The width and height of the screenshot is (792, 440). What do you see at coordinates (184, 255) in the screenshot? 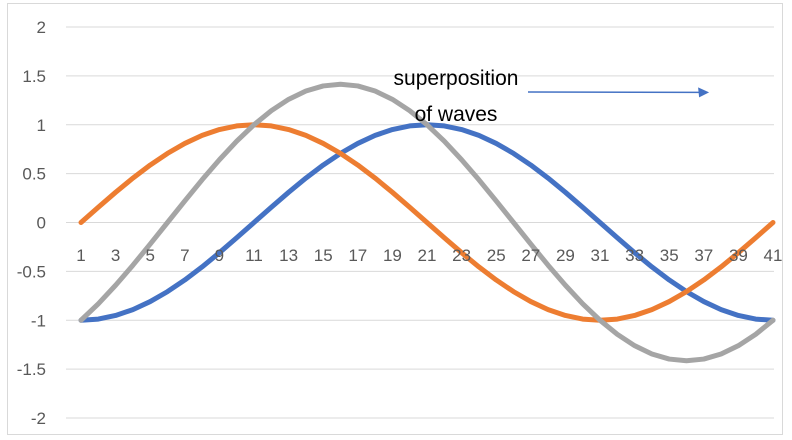
I see `x-tick-label: 7` at bounding box center [184, 255].